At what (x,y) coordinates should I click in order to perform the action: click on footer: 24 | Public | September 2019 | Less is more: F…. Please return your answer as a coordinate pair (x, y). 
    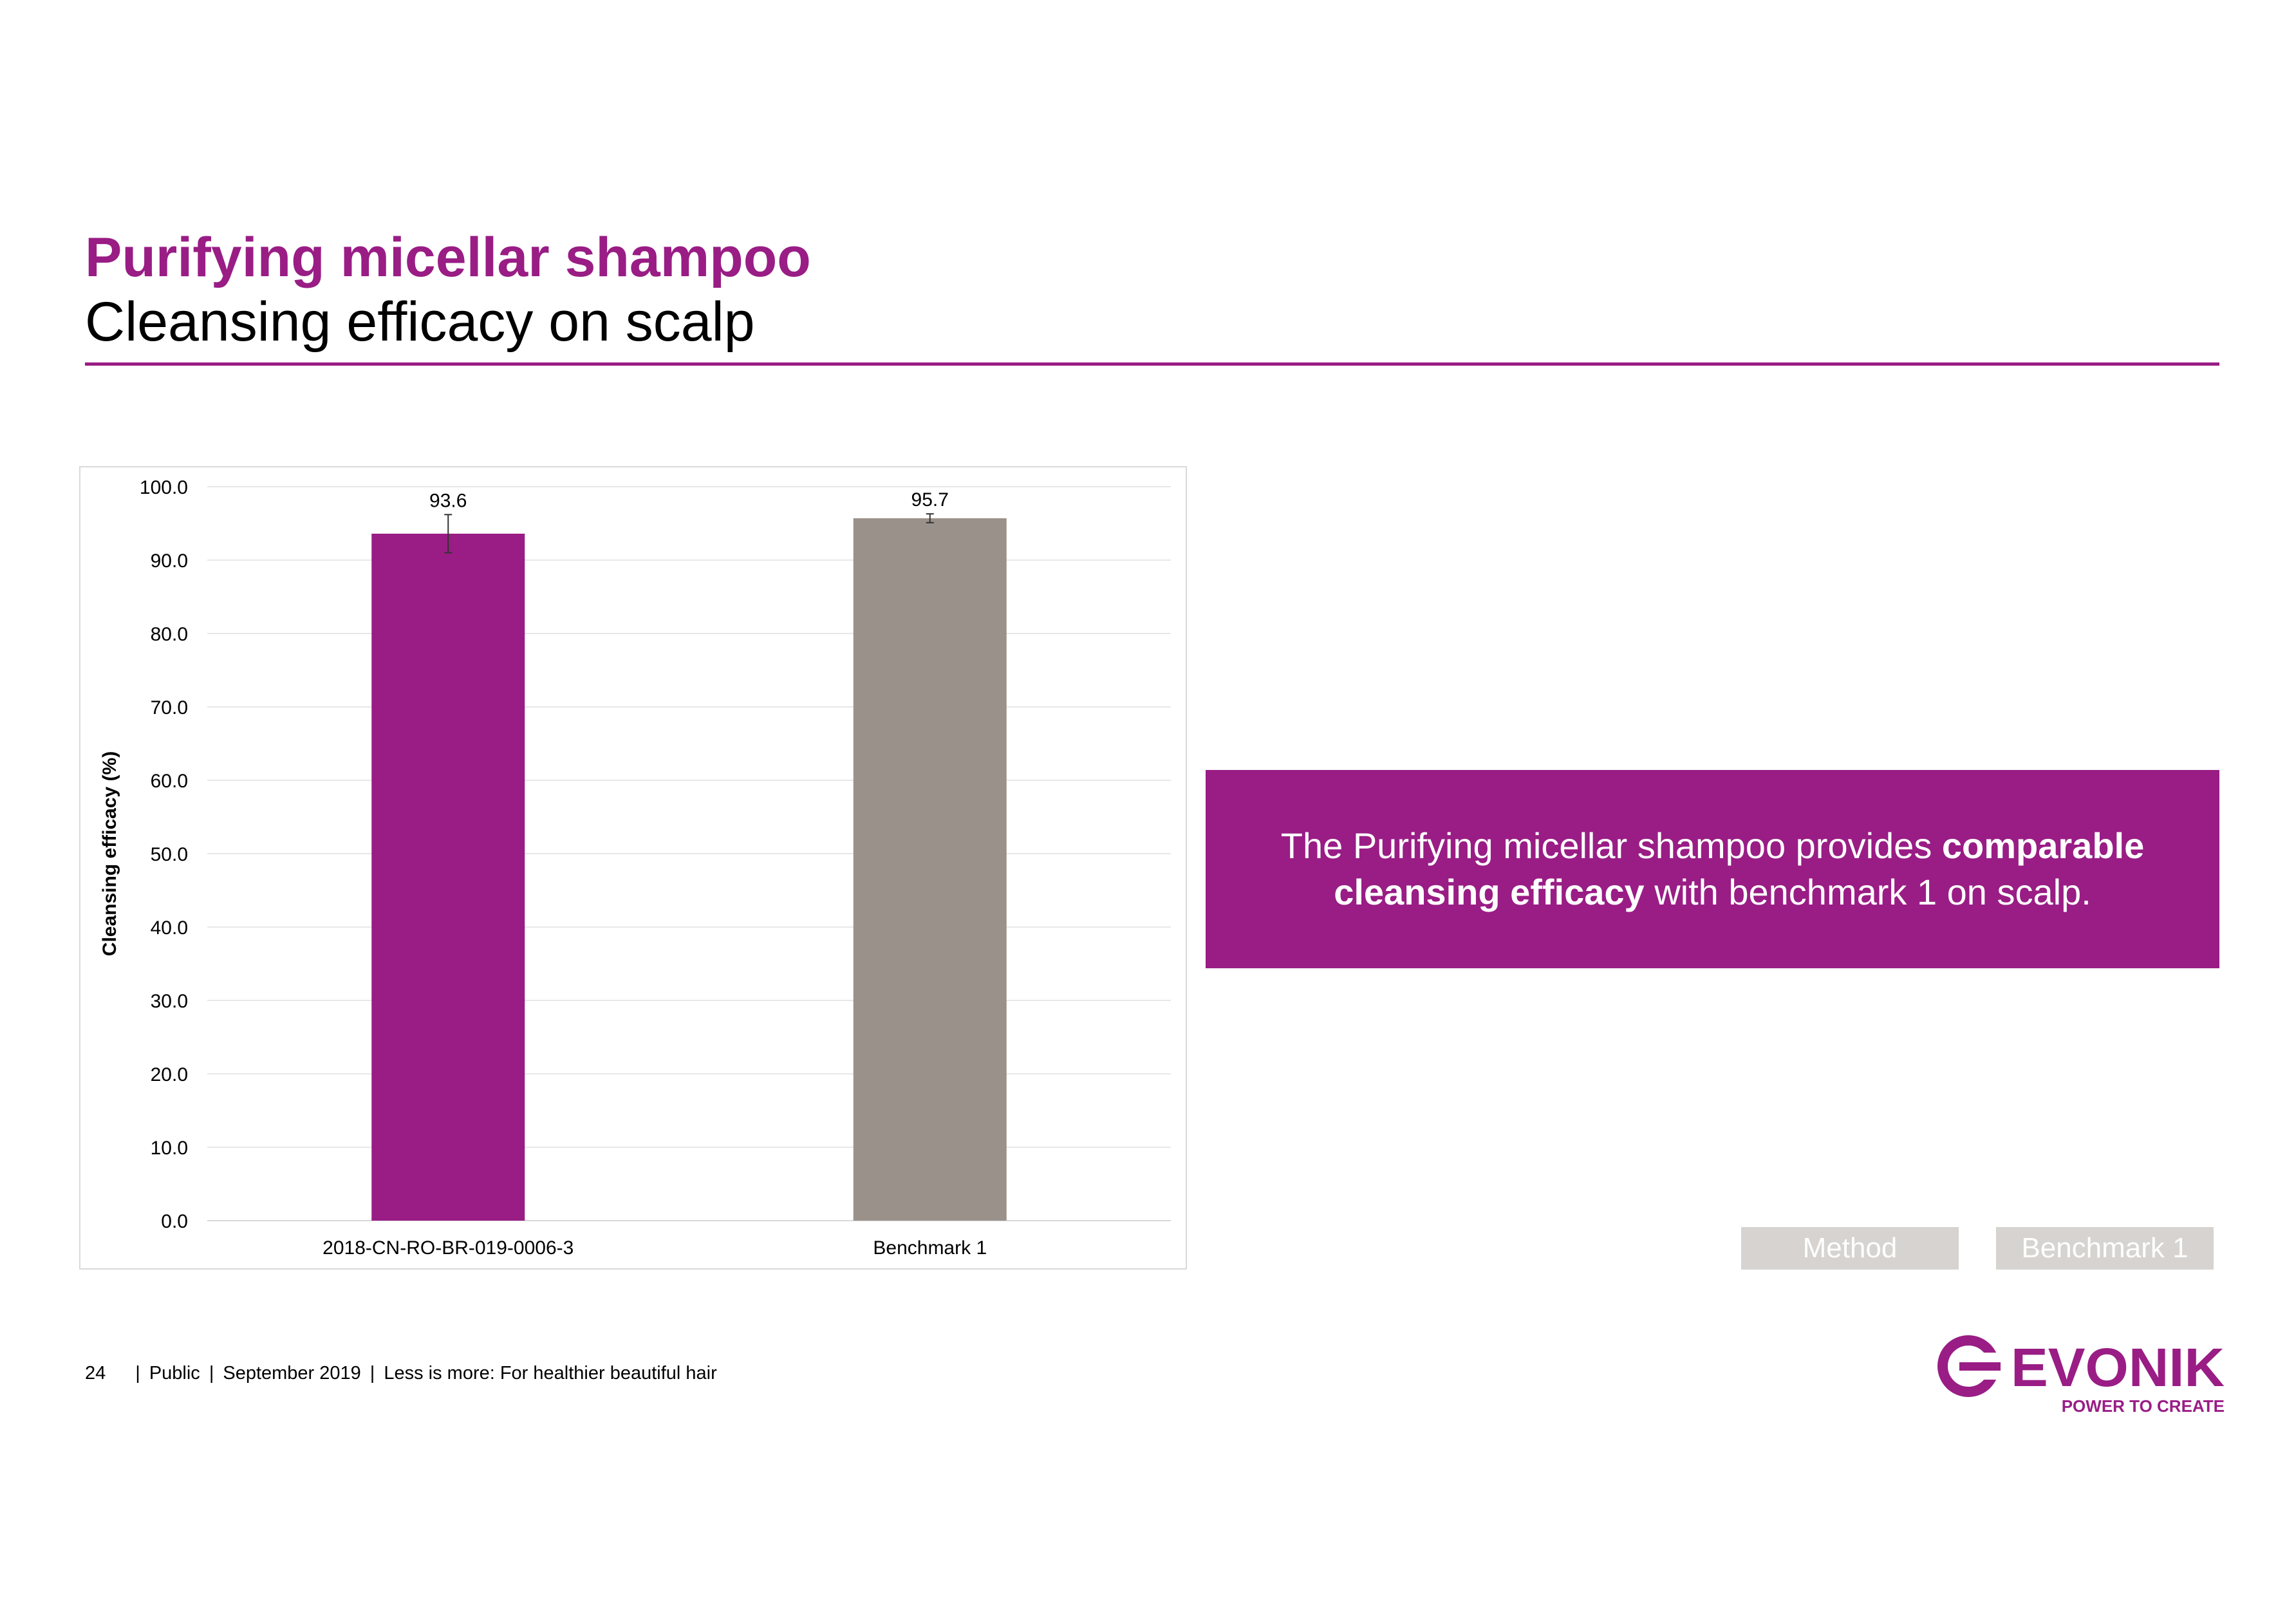
    Looking at the image, I should click on (401, 1374).